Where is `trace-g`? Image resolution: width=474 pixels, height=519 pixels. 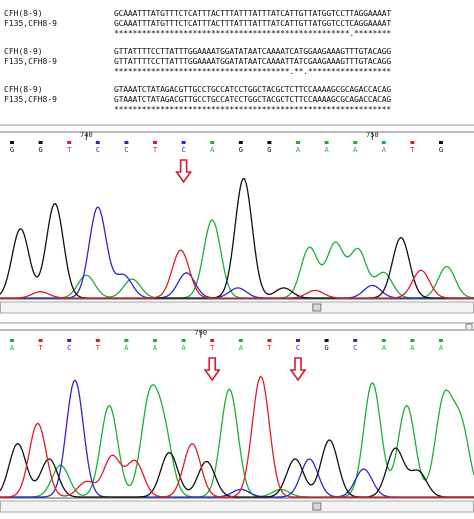 trace-g is located at coordinates (237, 468).